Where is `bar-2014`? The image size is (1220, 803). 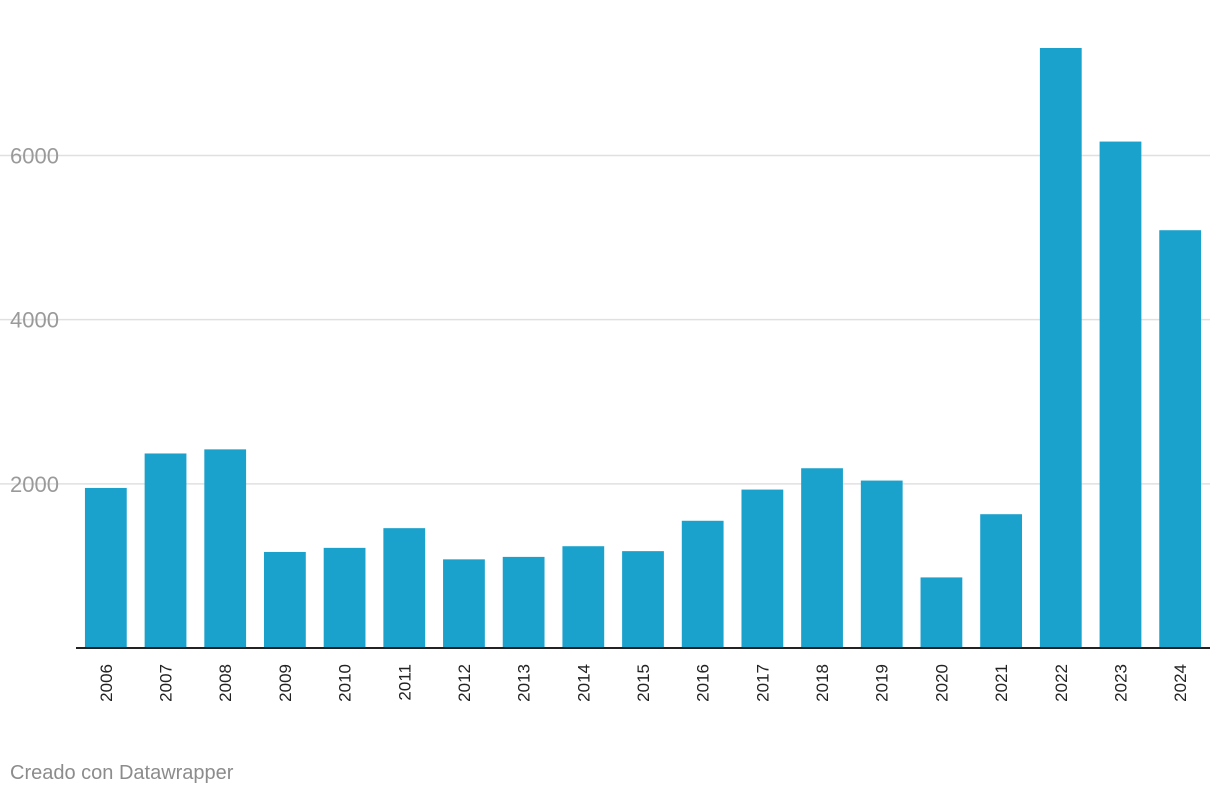
bar-2014 is located at coordinates (583, 597).